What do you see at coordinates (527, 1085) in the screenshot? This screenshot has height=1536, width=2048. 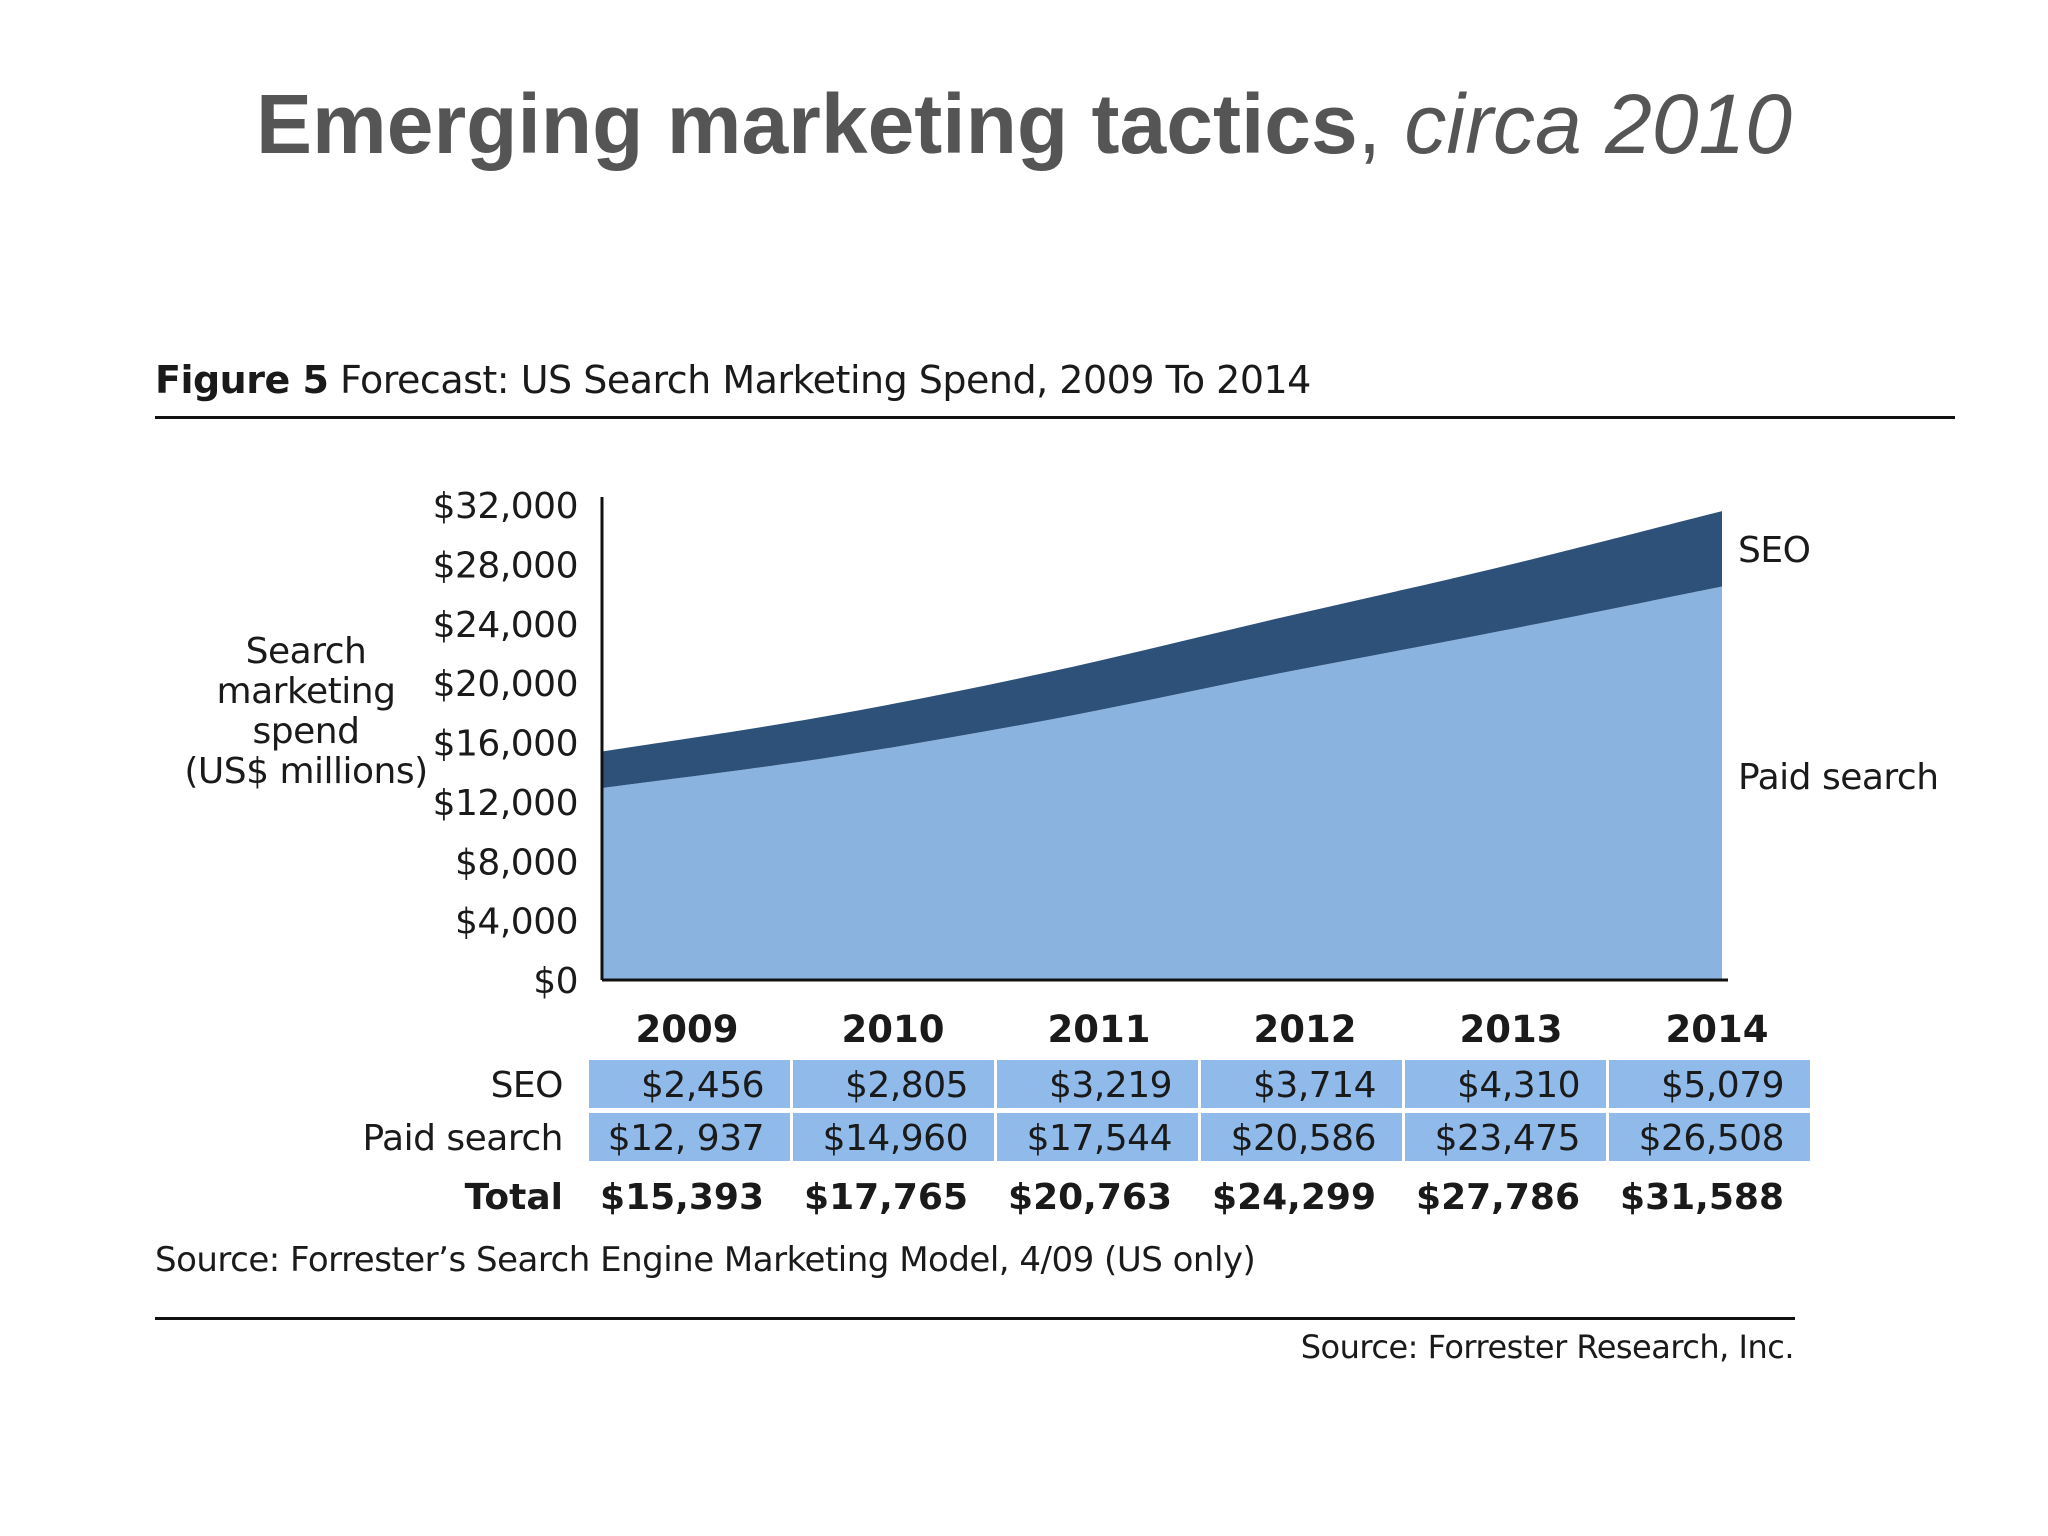 I see `table-row-label: SEO` at bounding box center [527, 1085].